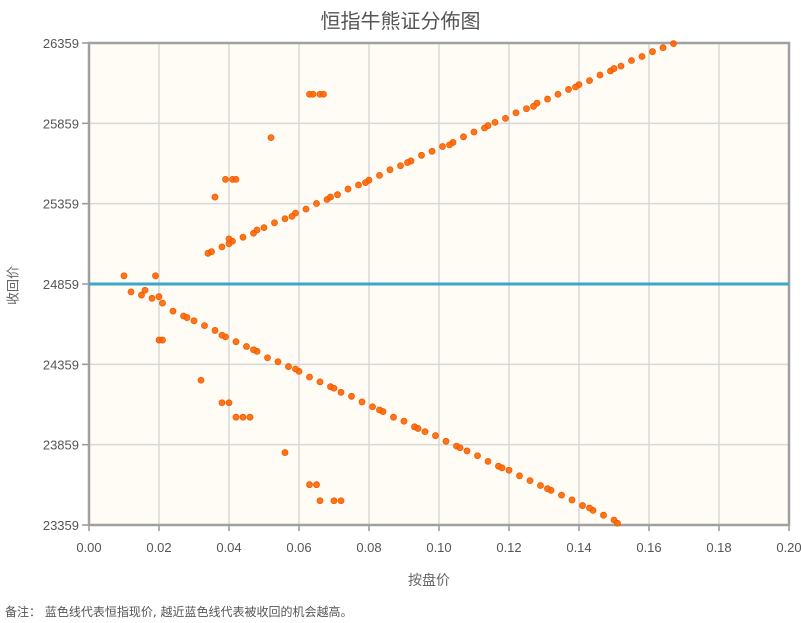 This screenshot has width=801, height=623. I want to click on x-tick-label: 0.20, so click(788, 547).